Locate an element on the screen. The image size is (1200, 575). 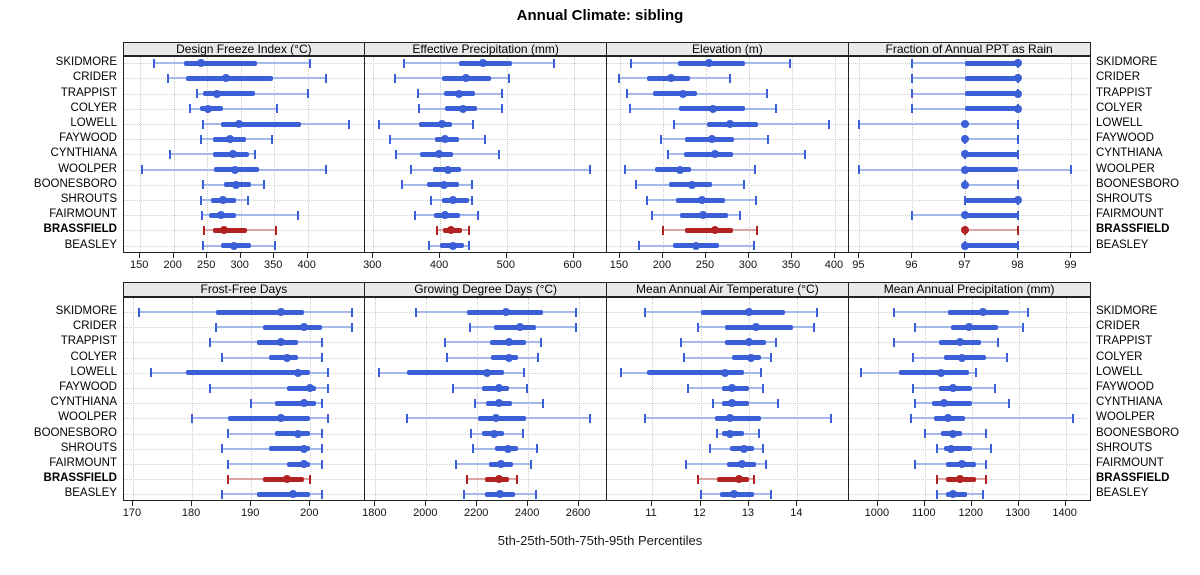
site-label-left: SHROUTS is located at coordinates (88, 447).